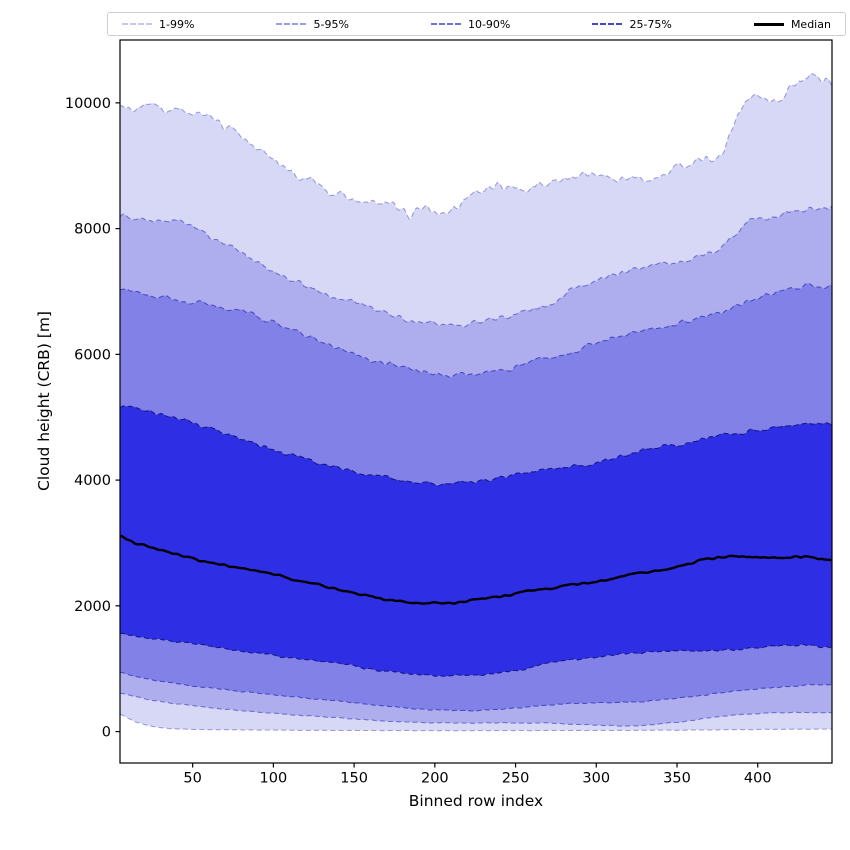  Describe the element at coordinates (650, 24) in the screenshot. I see `legend-label: 25-75%` at that location.